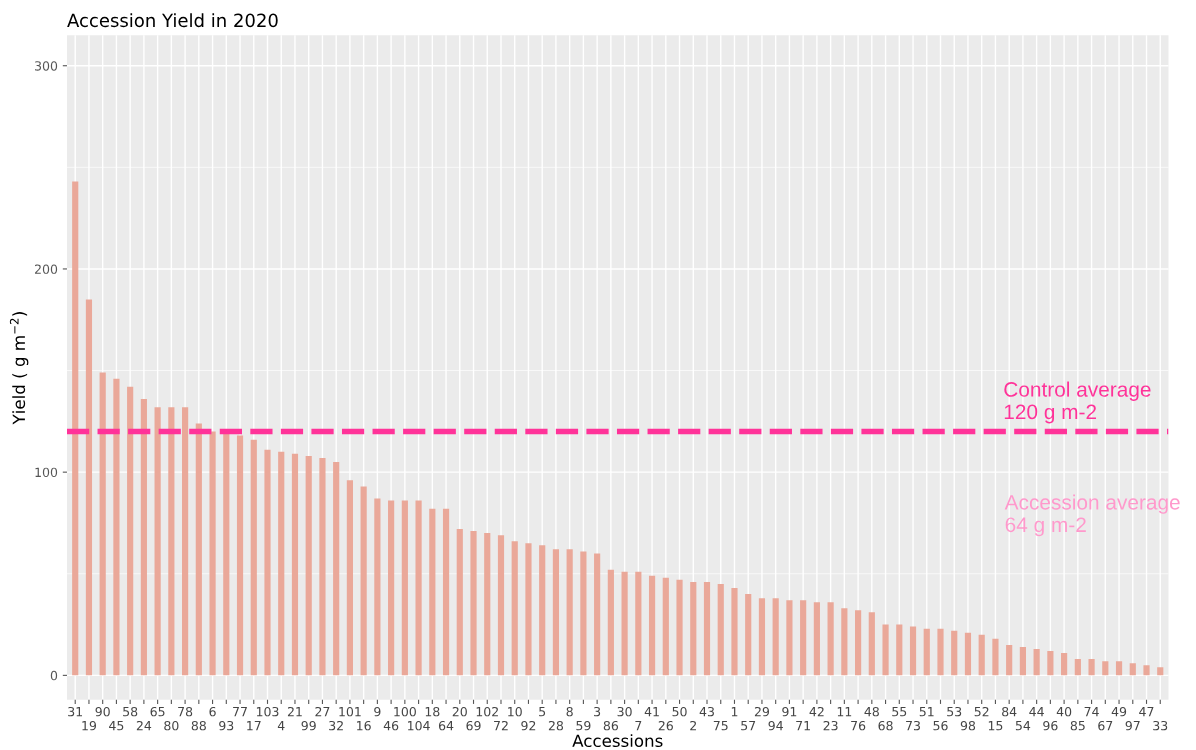 This screenshot has width=1196, height=750. Describe the element at coordinates (1105, 725) in the screenshot. I see `x-tick-label: 67` at that location.